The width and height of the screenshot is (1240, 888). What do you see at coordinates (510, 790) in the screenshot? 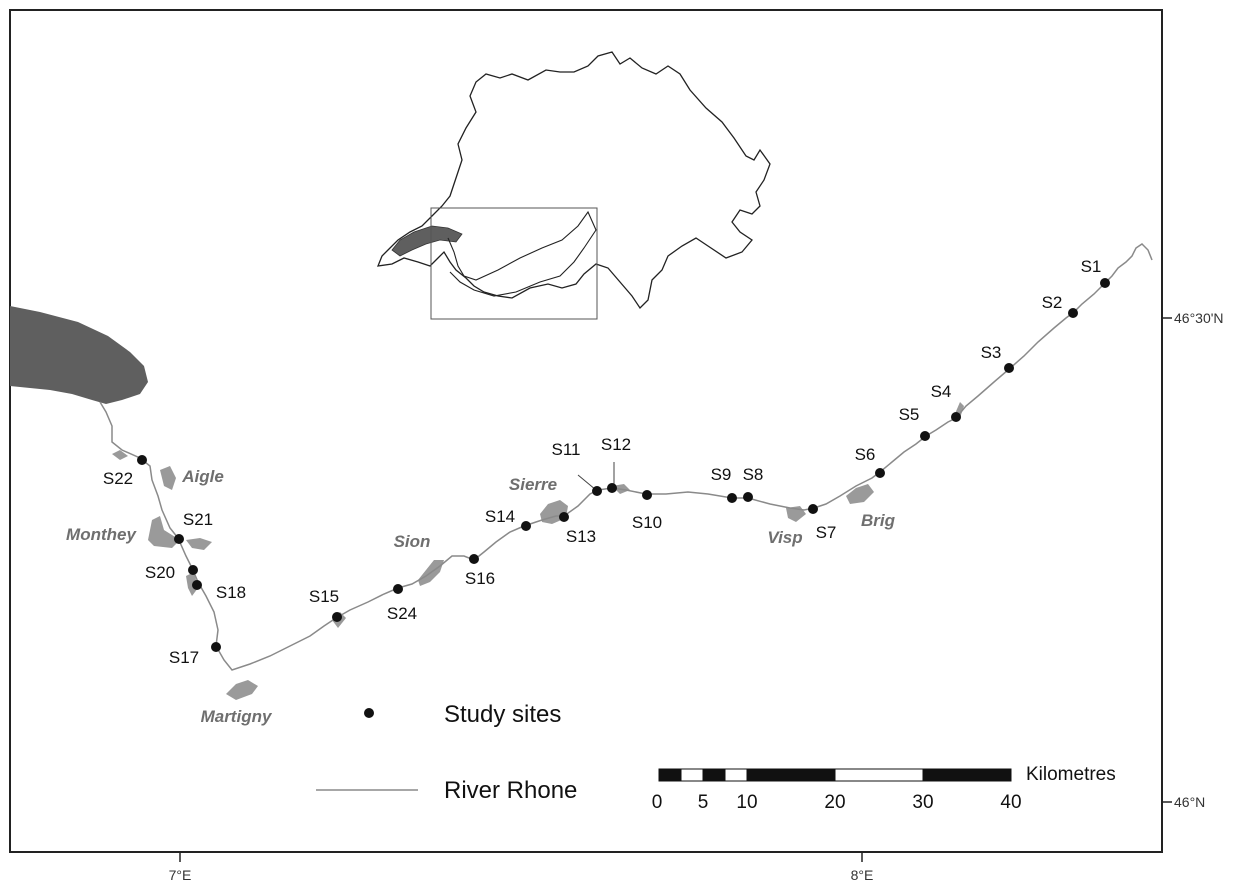
I see `legend-river-label: River Rhone` at bounding box center [510, 790].